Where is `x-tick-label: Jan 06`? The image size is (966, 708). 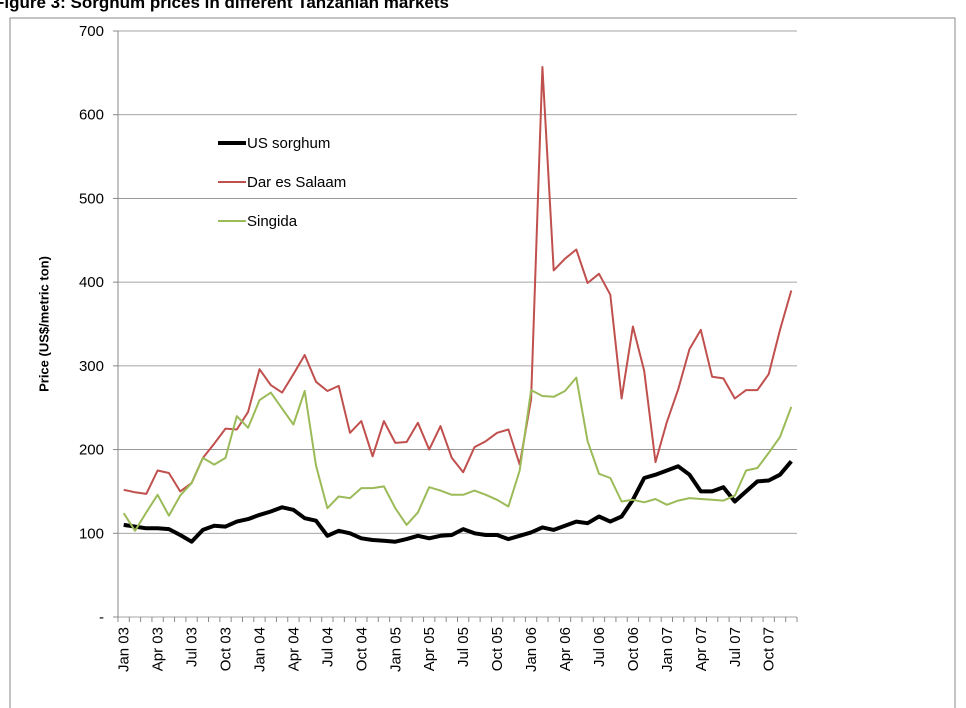 x-tick-label: Jan 06 is located at coordinates (531, 649).